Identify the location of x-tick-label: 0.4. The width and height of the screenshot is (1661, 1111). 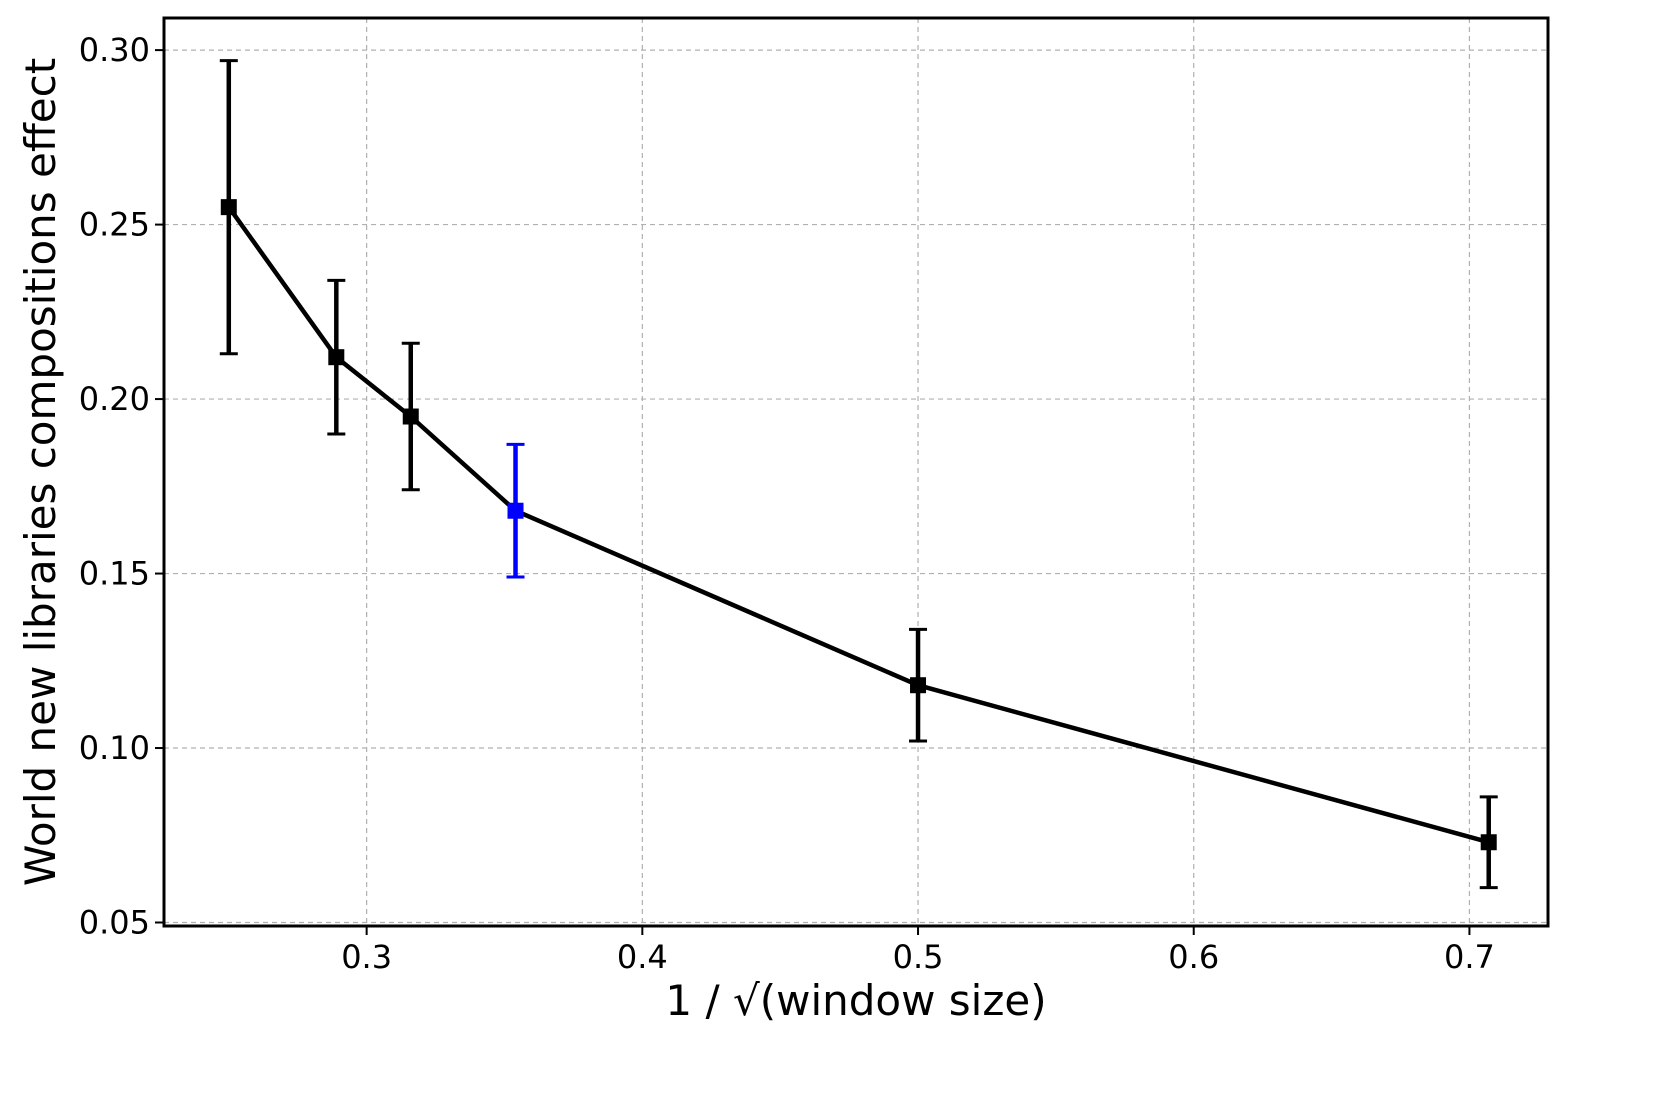
(642, 957).